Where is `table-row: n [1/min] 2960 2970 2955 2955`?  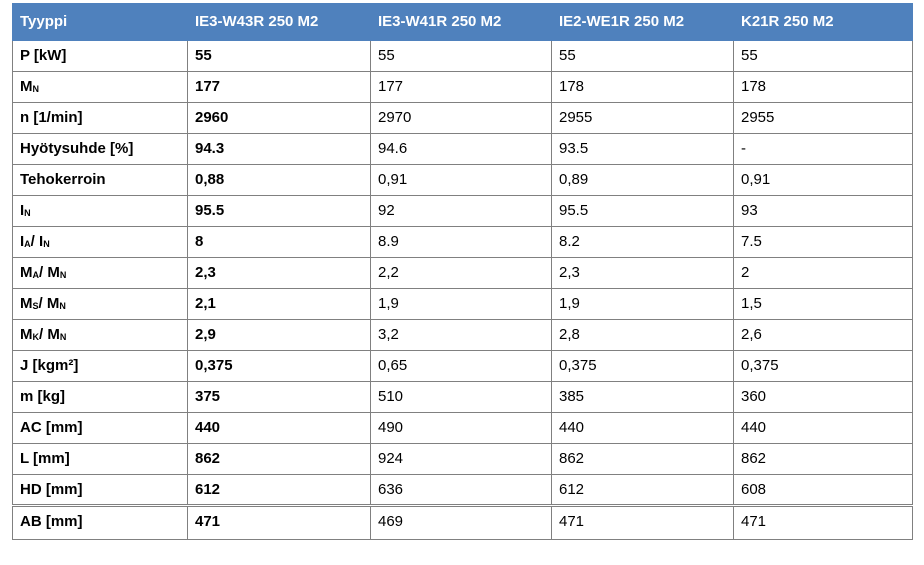 table-row: n [1/min] 2960 2970 2955 2955 is located at coordinates (462, 118).